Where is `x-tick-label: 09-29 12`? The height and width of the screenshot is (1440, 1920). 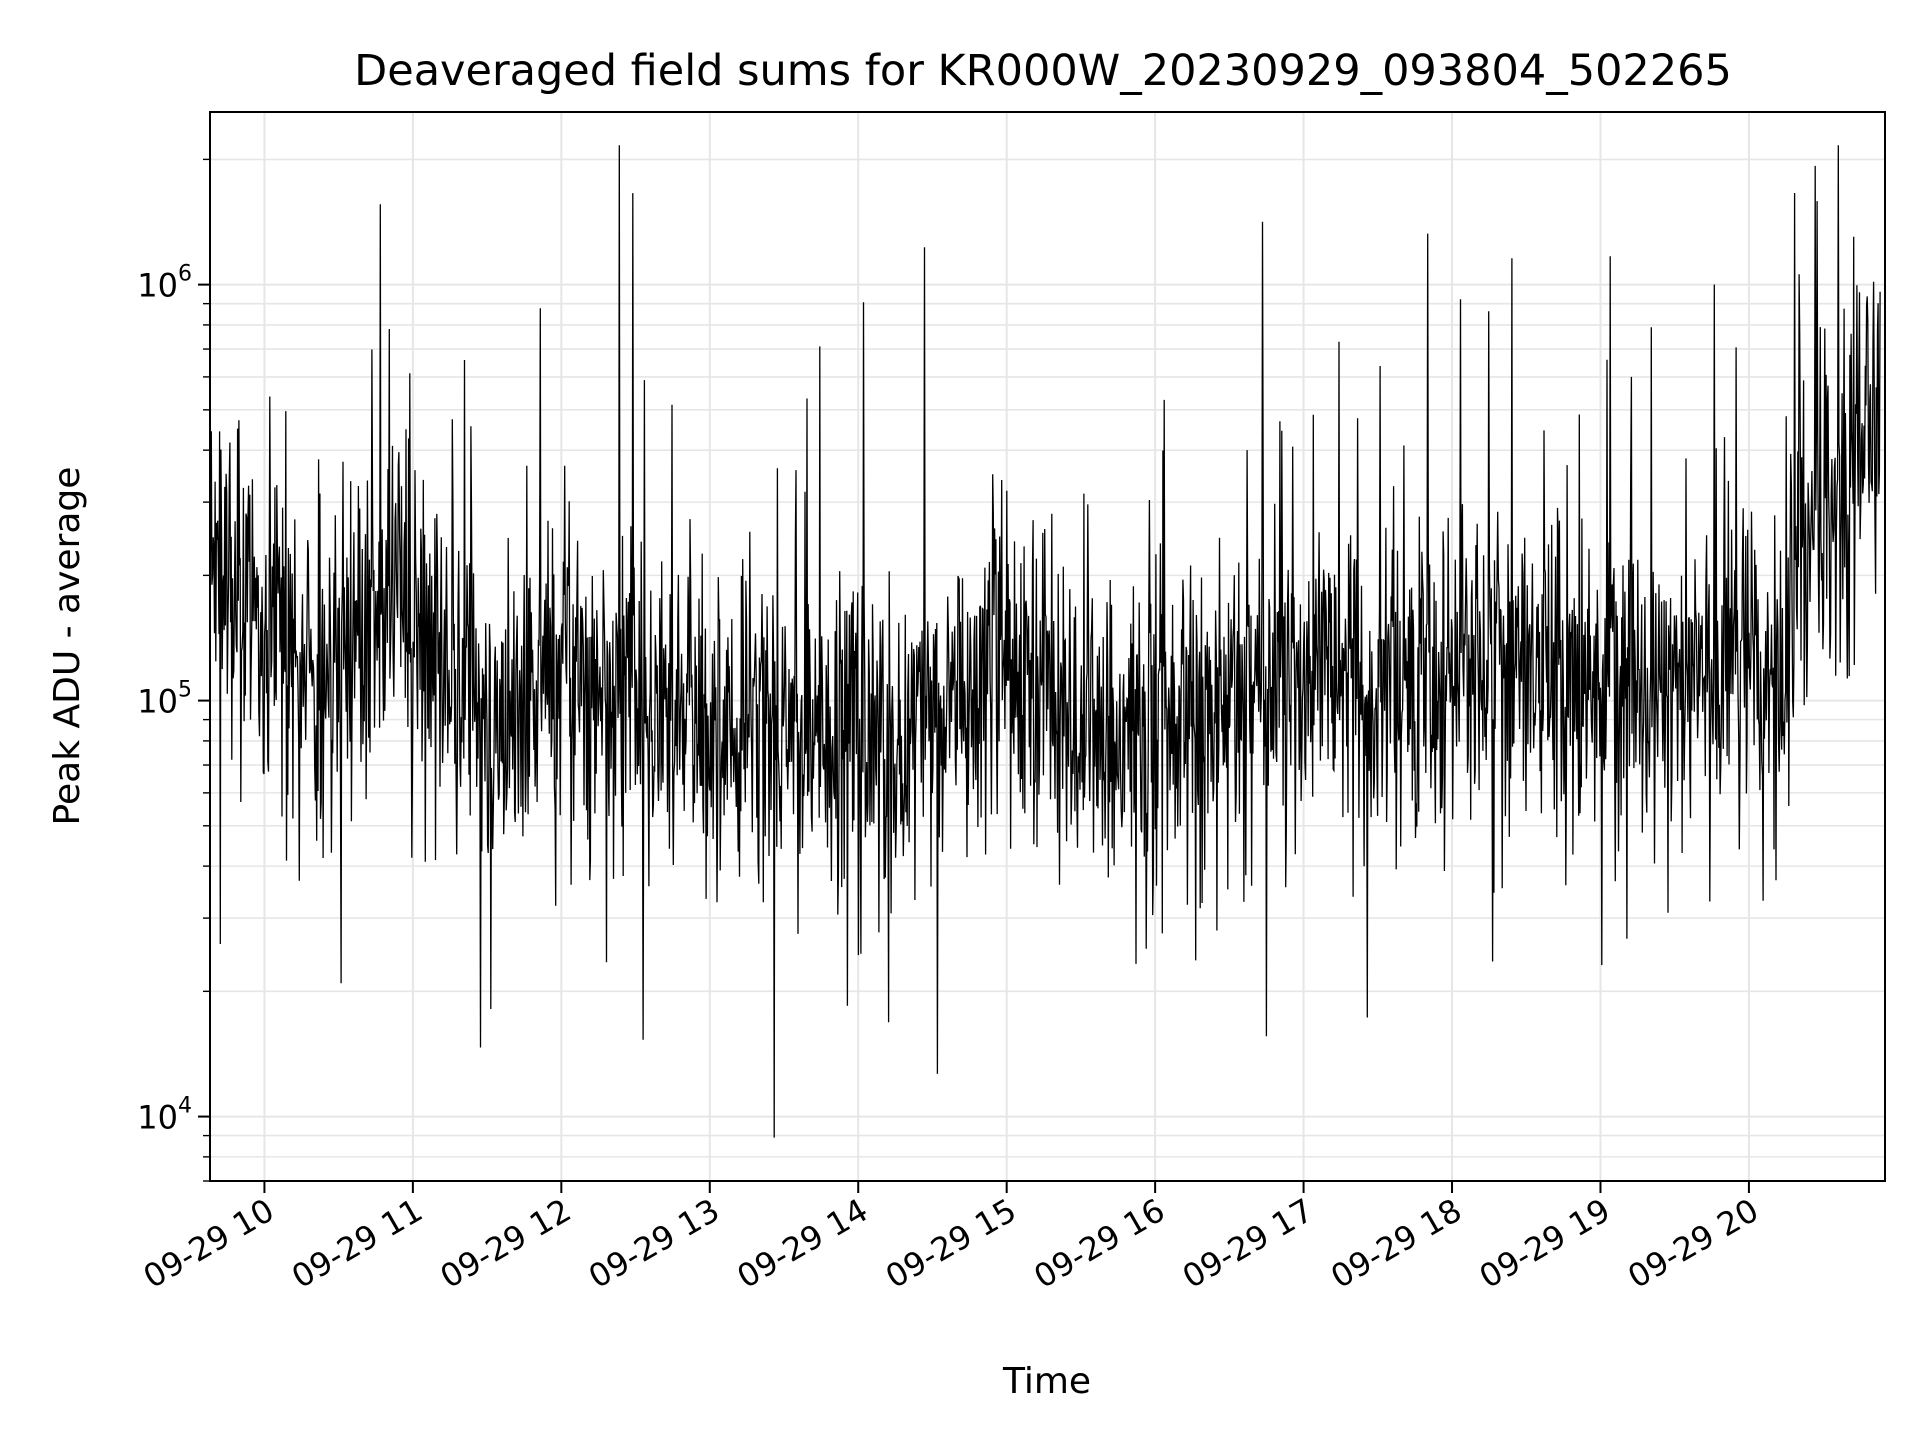
x-tick-label: 09-29 12 is located at coordinates (506, 1243).